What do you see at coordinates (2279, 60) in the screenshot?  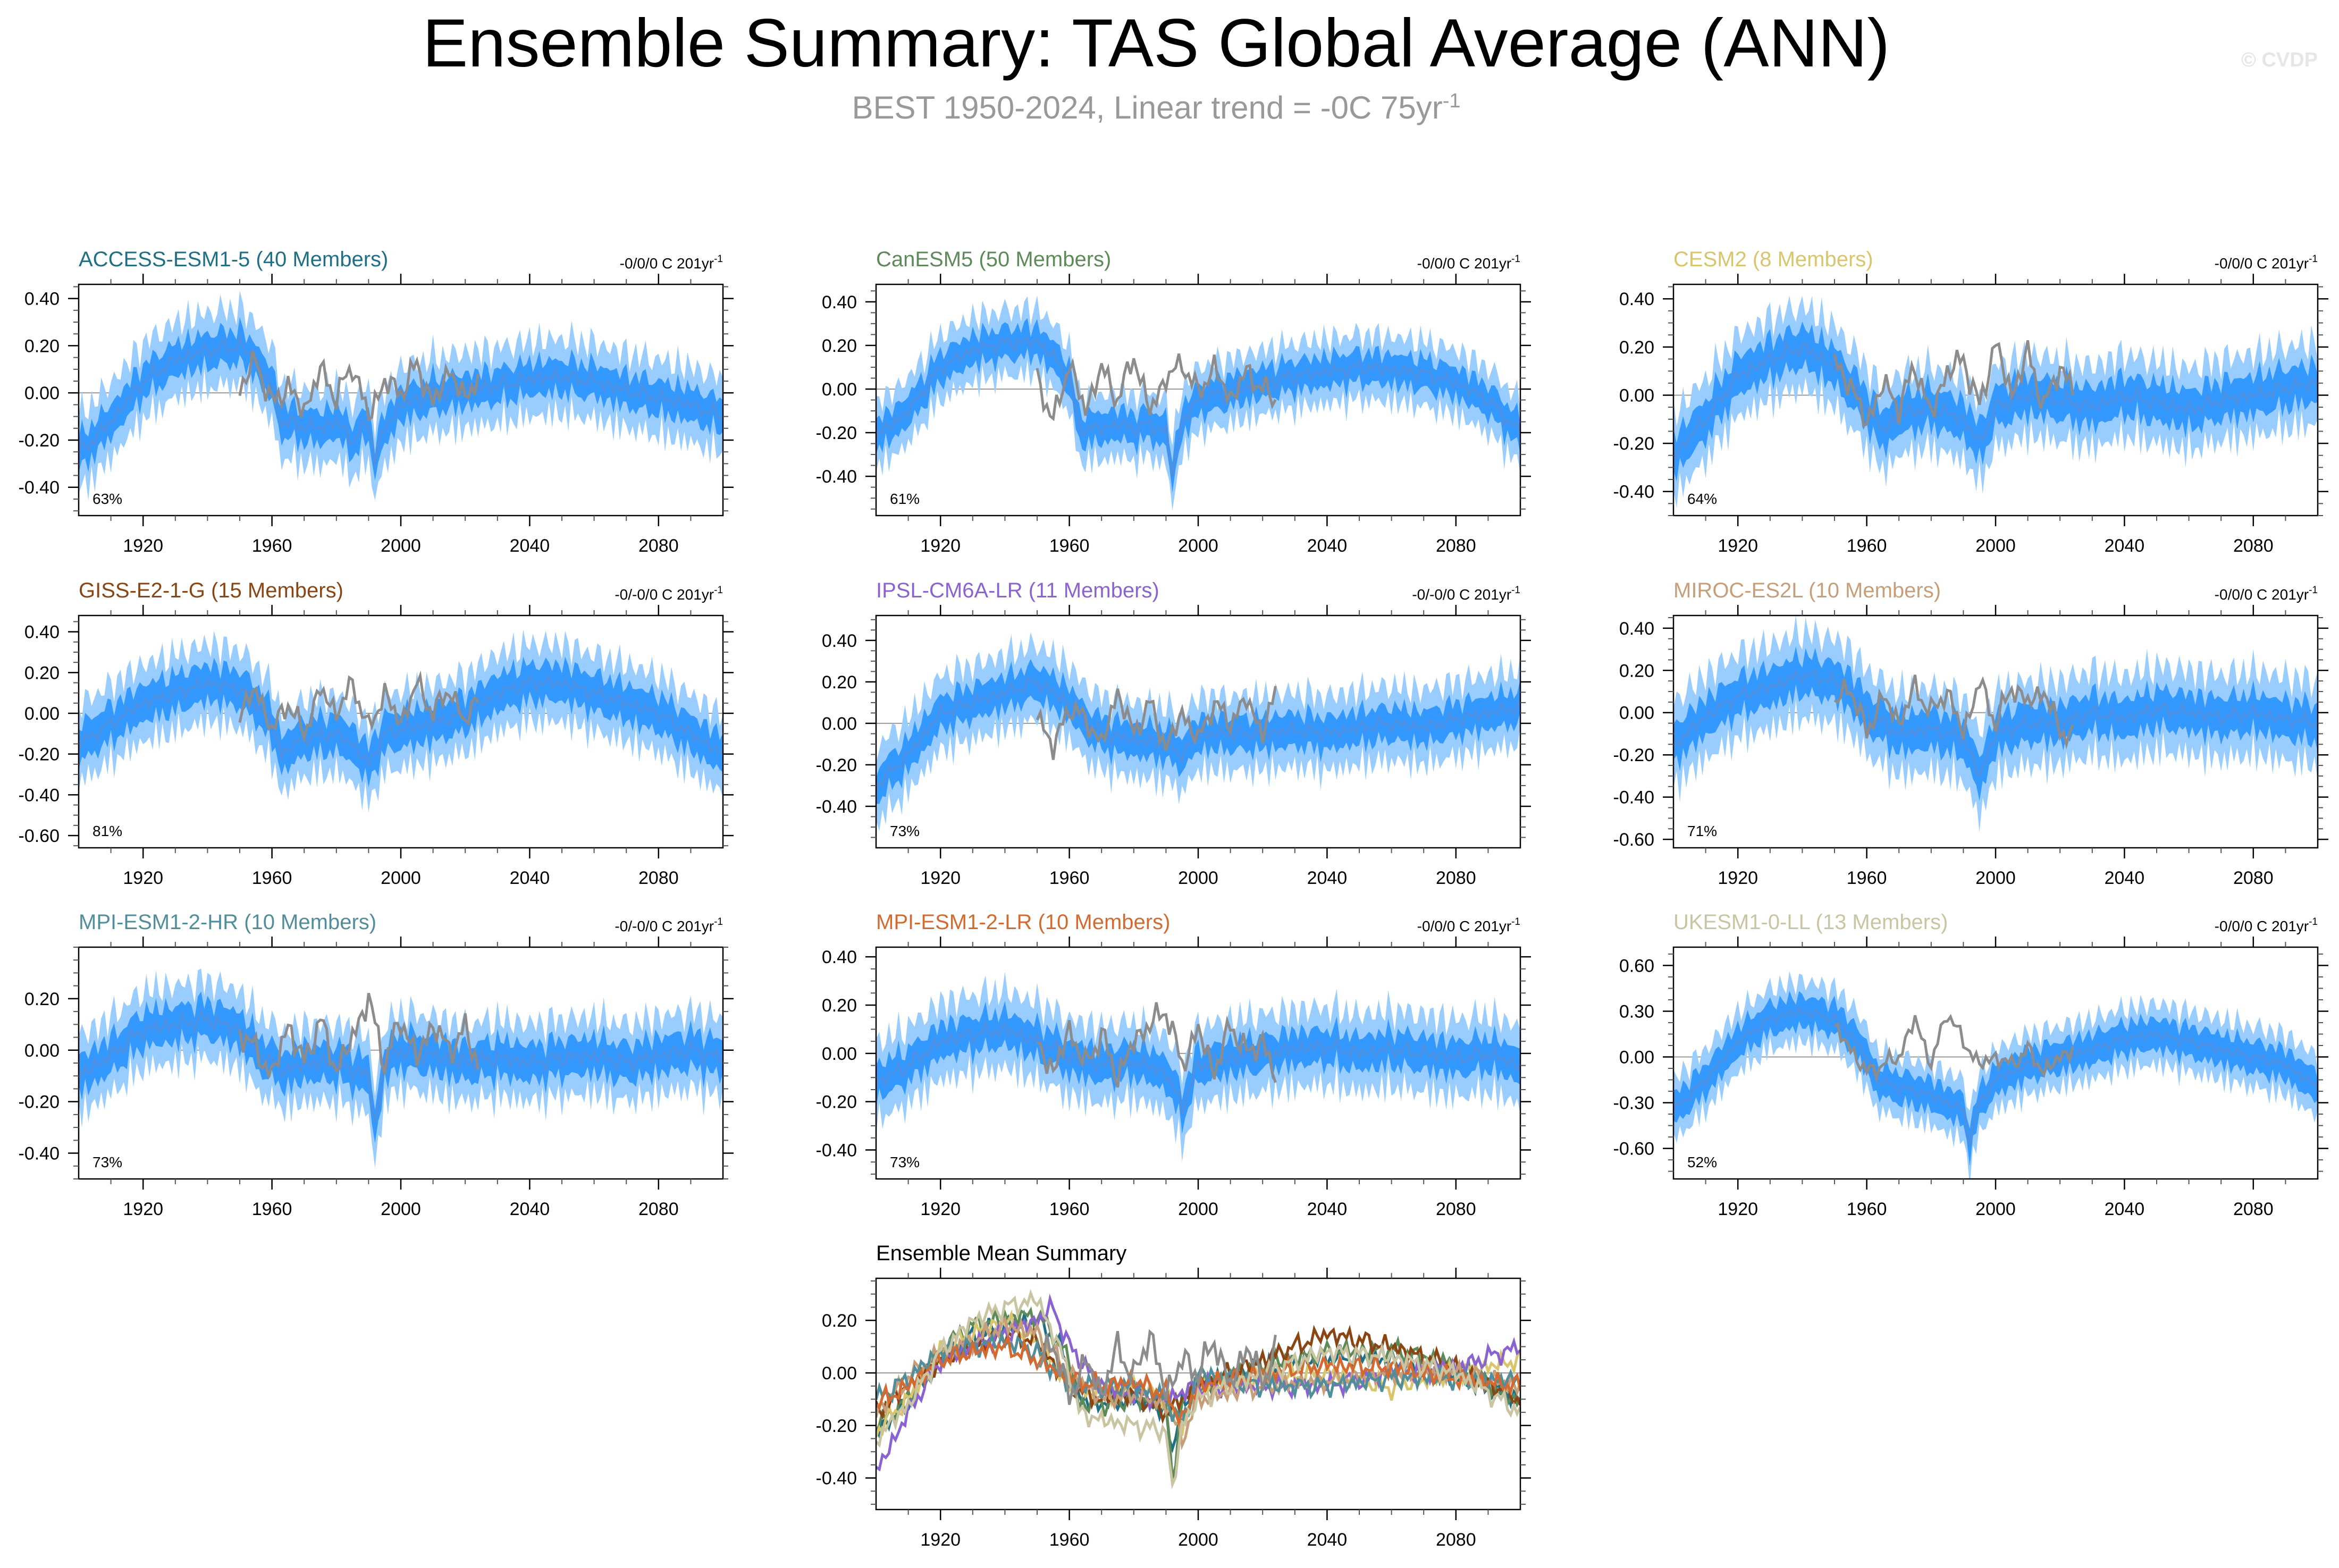 I see `copyright-watermark: © CVDP` at bounding box center [2279, 60].